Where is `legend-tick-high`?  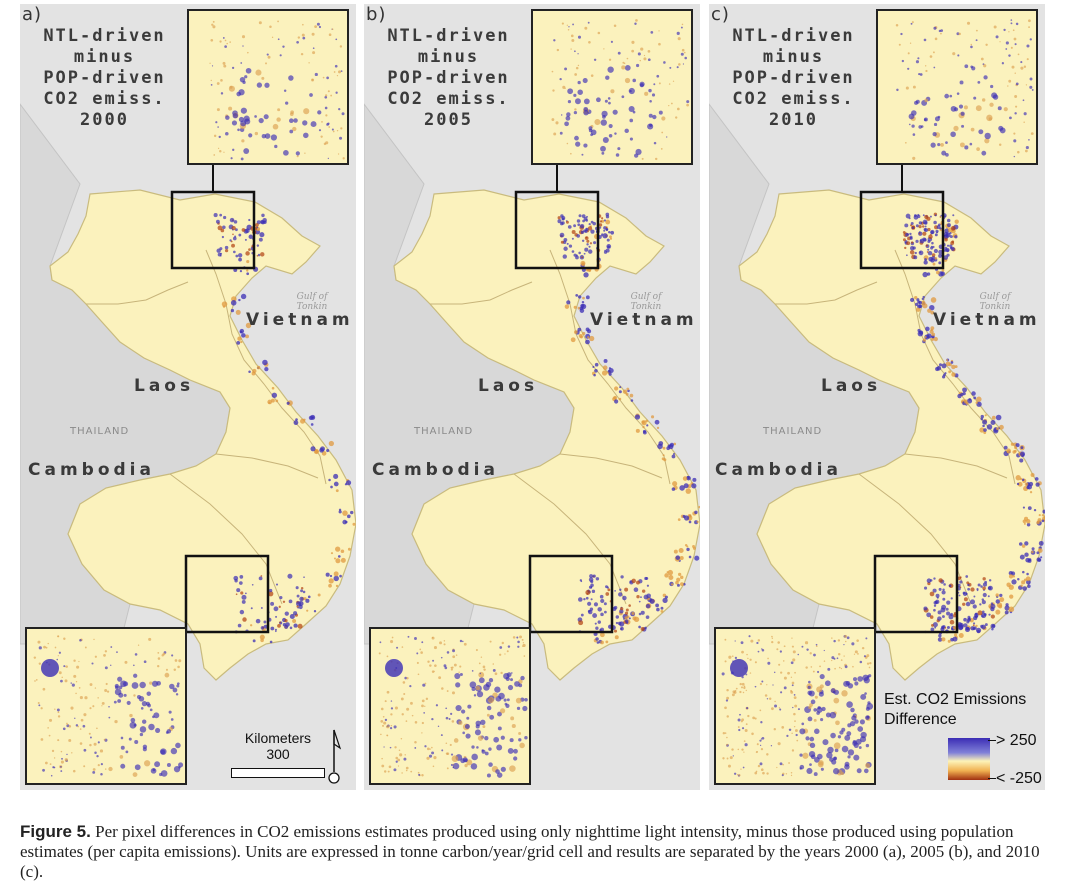
legend-tick-high is located at coordinates (992, 740).